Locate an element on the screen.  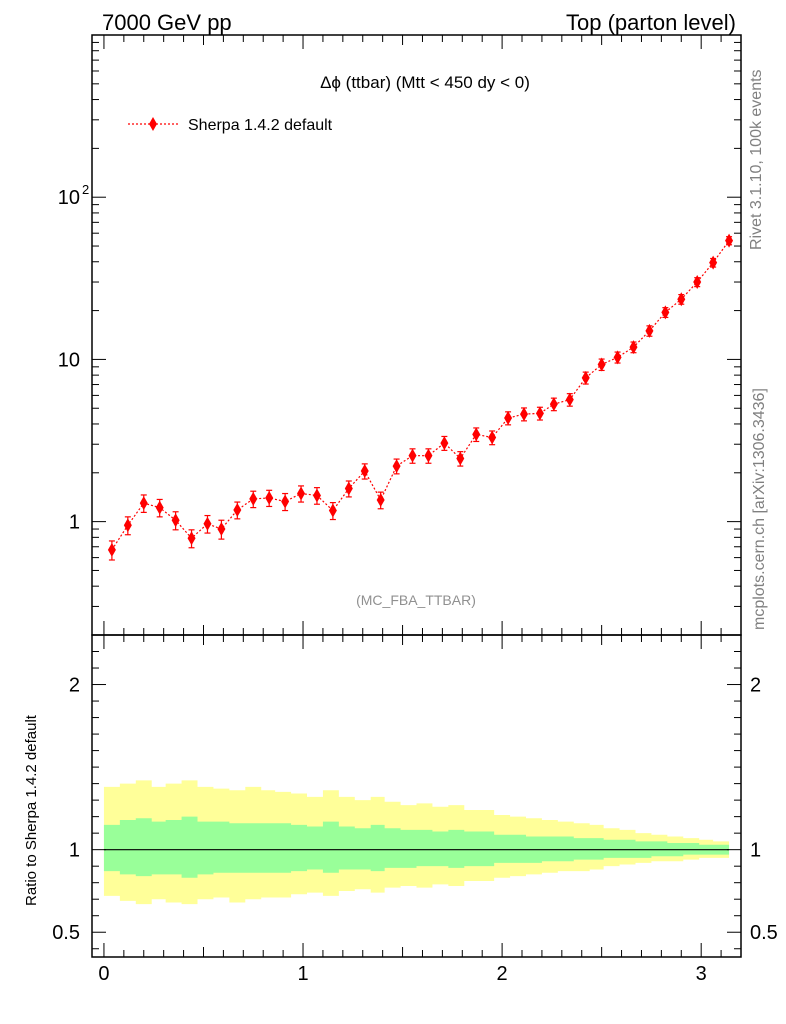
ratio-y-tick-label-right: 1 is located at coordinates (755, 851).